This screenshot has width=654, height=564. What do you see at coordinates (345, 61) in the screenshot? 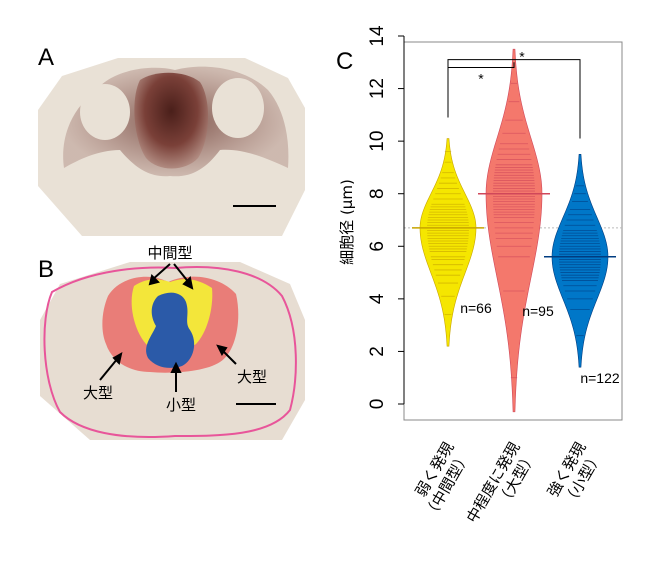
I see `panel-label-c: C` at bounding box center [345, 61].